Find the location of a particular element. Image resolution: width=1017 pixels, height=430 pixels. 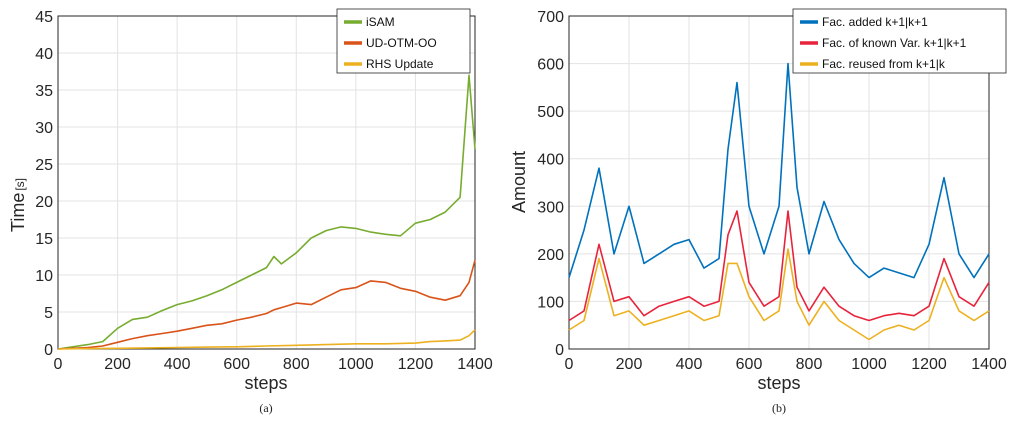

chart-a-y-tick-label: 45 is located at coordinates (44, 17).